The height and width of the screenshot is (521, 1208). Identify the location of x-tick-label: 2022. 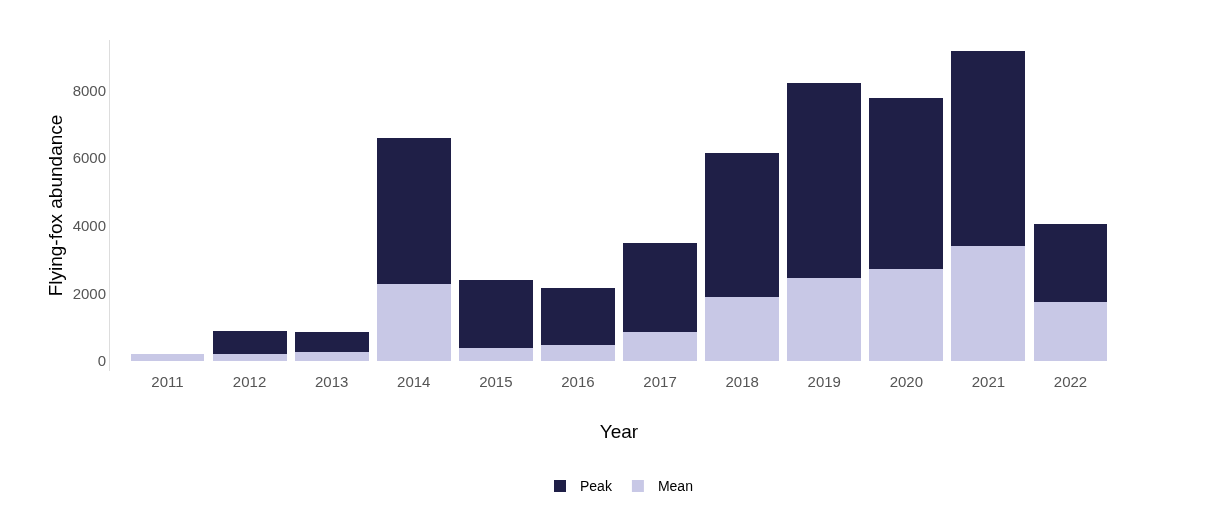
(1070, 381).